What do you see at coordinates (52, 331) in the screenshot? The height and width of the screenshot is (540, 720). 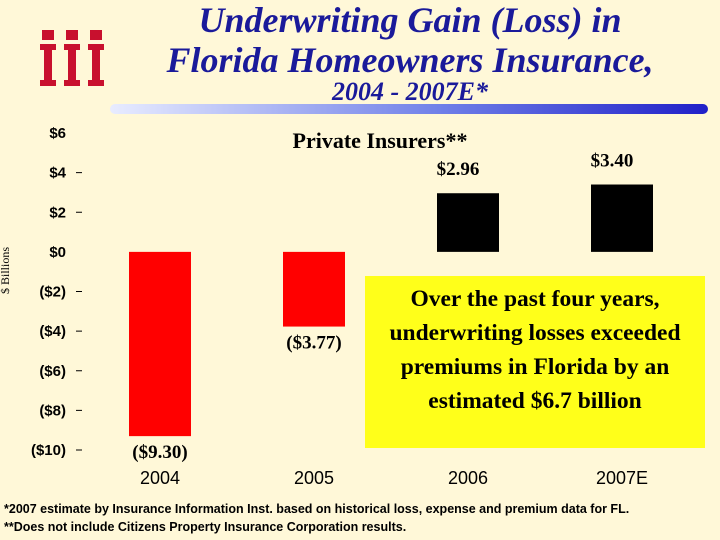 I see `y-tick-label: ($4)` at bounding box center [52, 331].